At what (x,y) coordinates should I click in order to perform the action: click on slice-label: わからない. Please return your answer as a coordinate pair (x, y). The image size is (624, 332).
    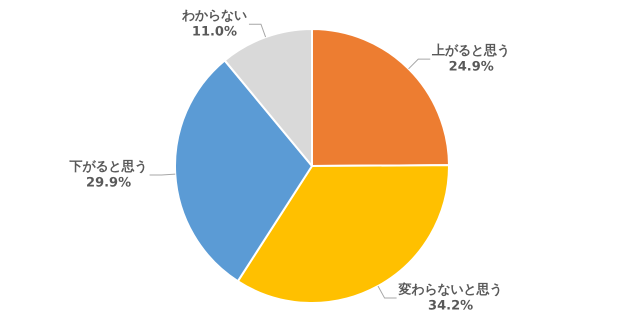
    Looking at the image, I should click on (213, 16).